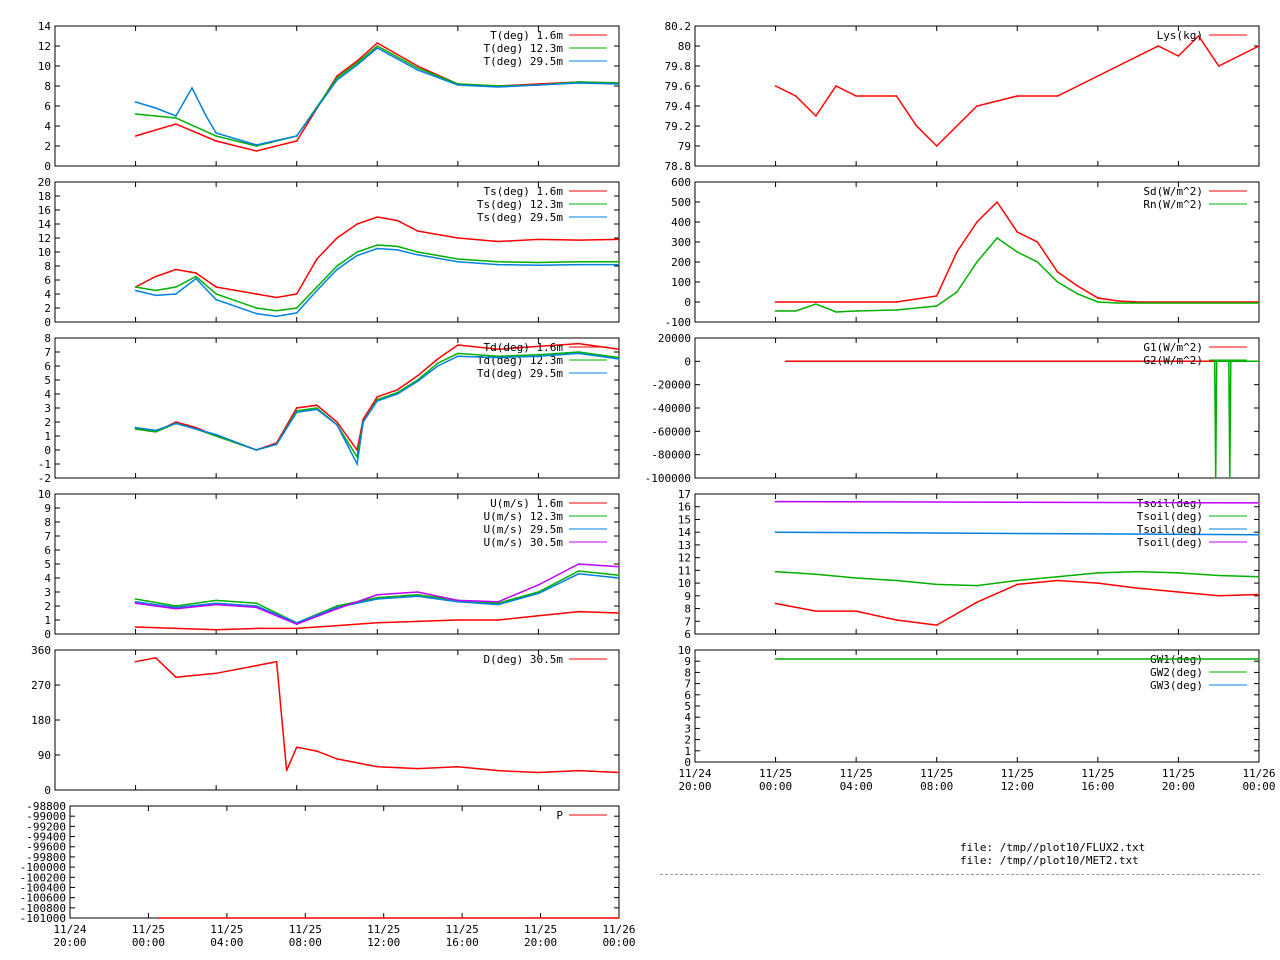  What do you see at coordinates (671, 408) in the screenshot?
I see `y-tick-label: -40000` at bounding box center [671, 408].